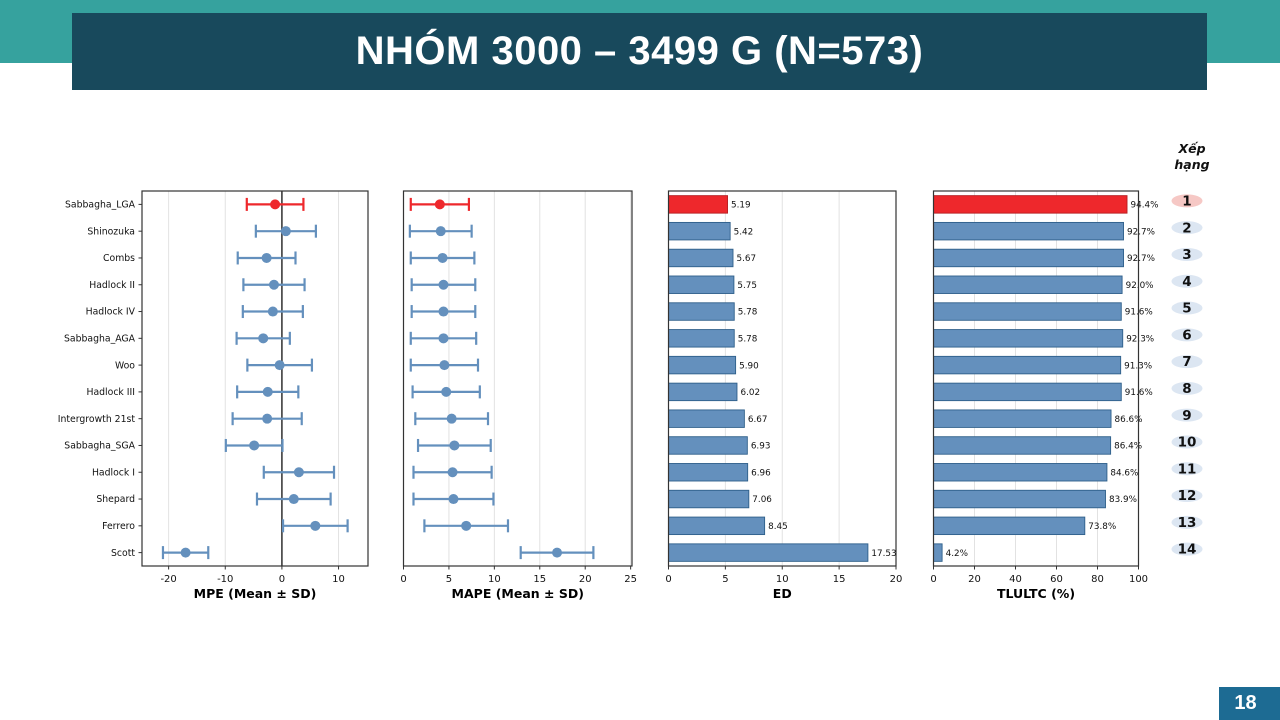  I want to click on category-label: Hadlock II, so click(112, 285).